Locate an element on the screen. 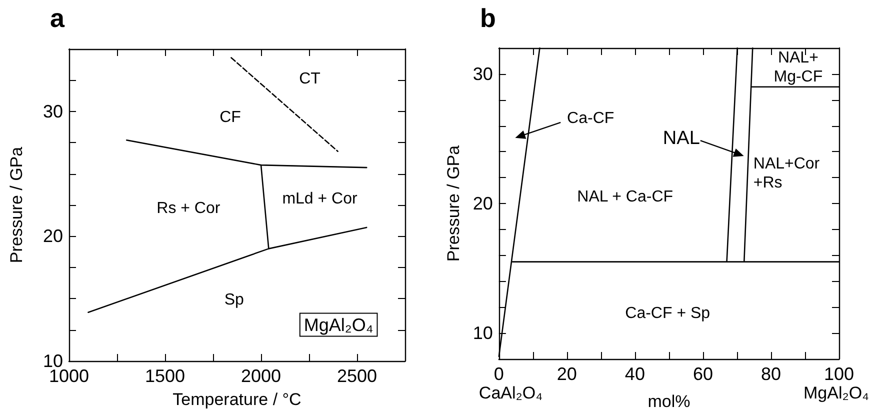  annotation: MgAl₂O₄ is located at coordinates (339, 324).